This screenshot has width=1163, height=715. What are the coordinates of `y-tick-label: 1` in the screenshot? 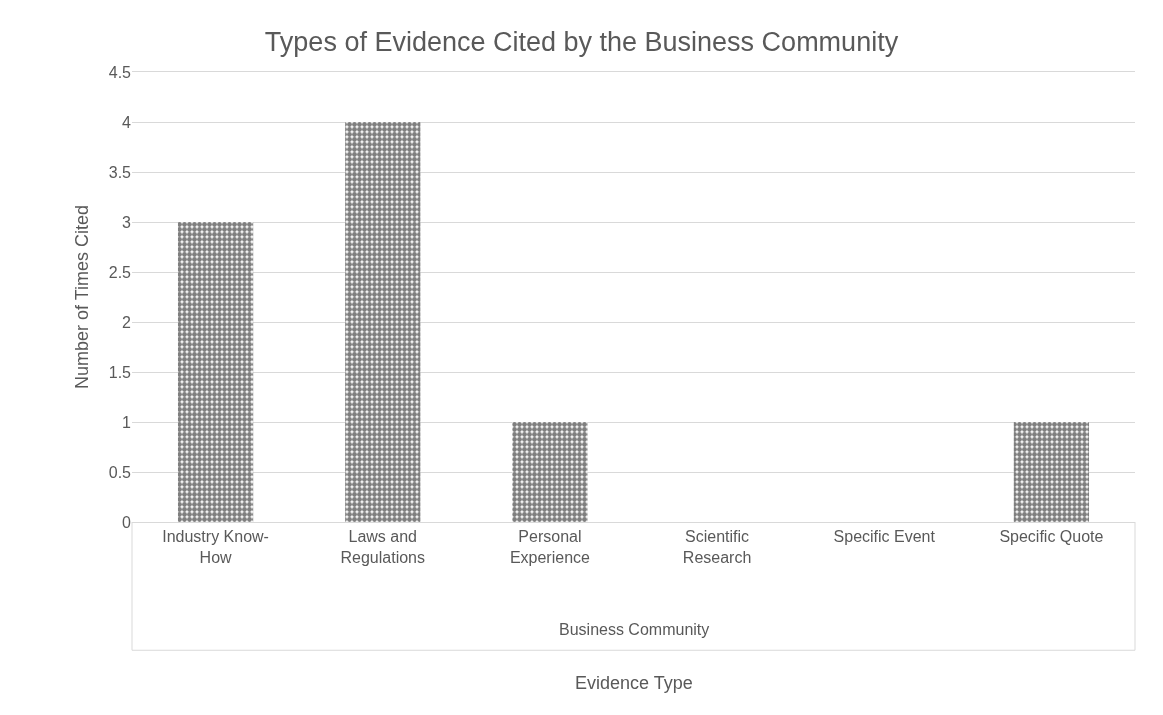 It's located at (127, 422).